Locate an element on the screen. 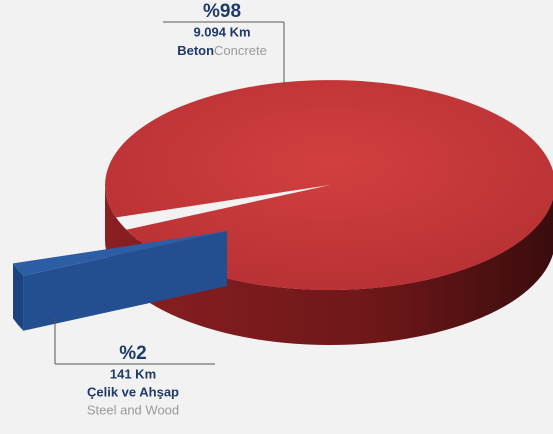  value-label: %98 is located at coordinates (222, 11).